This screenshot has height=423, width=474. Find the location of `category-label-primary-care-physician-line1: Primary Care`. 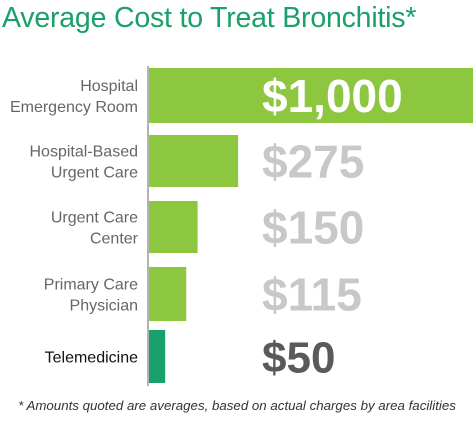

category-label-primary-care-physician-line1: Primary Care is located at coordinates (91, 285).